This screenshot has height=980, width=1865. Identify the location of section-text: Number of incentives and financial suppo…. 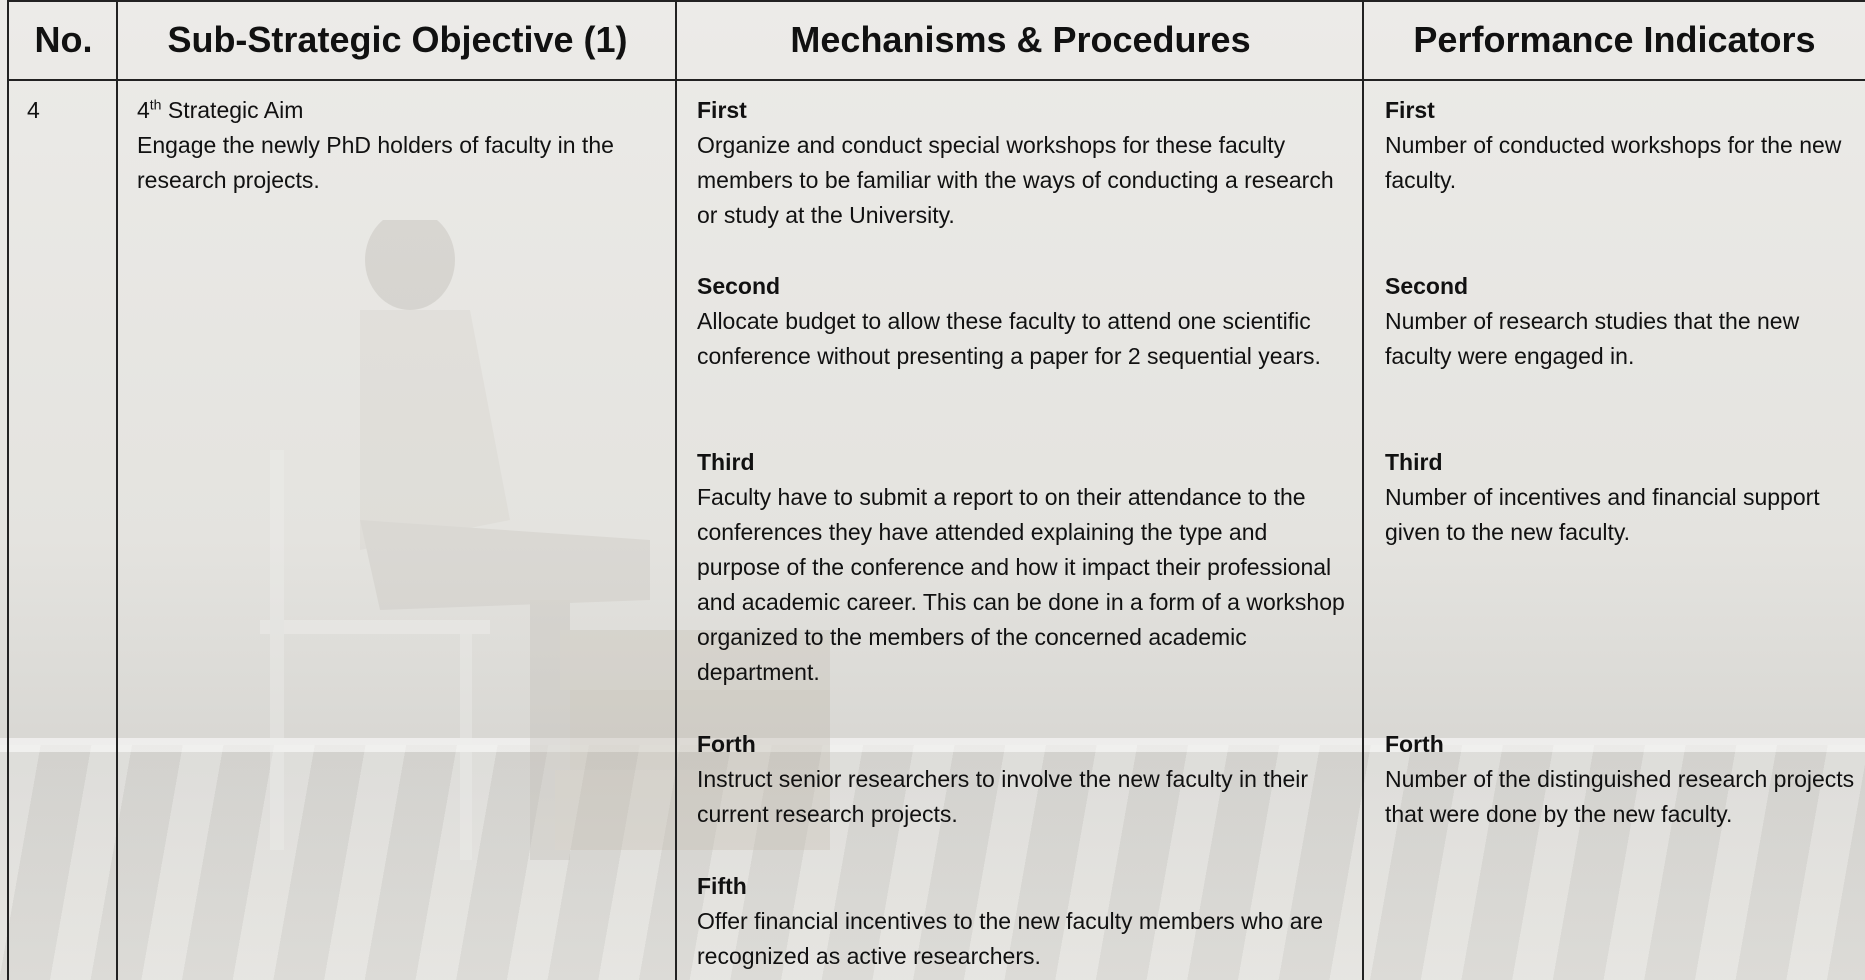
(1602, 514).